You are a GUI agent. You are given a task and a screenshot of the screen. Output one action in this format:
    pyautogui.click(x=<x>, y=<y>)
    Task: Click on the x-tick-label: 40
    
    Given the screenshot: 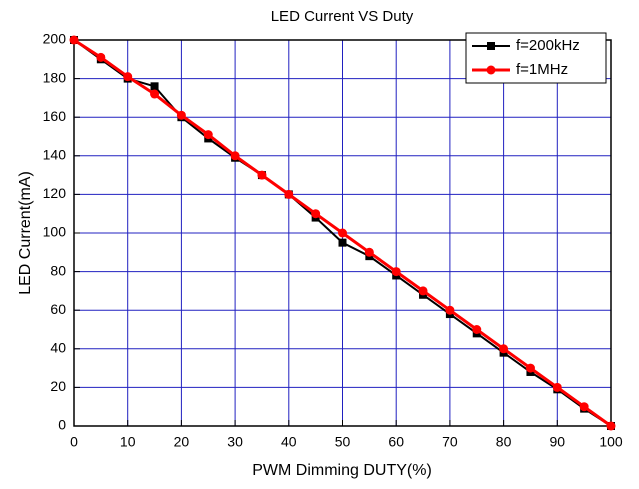 What is the action you would take?
    pyautogui.click(x=289, y=442)
    